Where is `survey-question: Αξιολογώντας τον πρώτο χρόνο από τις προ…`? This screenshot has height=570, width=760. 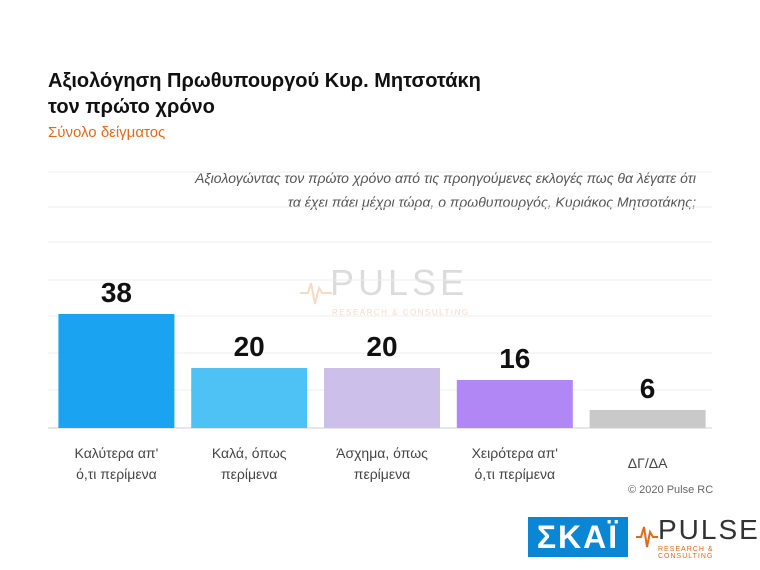
survey-question: Αξιολογώντας τον πρώτο χρόνο από τις προ… is located at coordinates (396, 190).